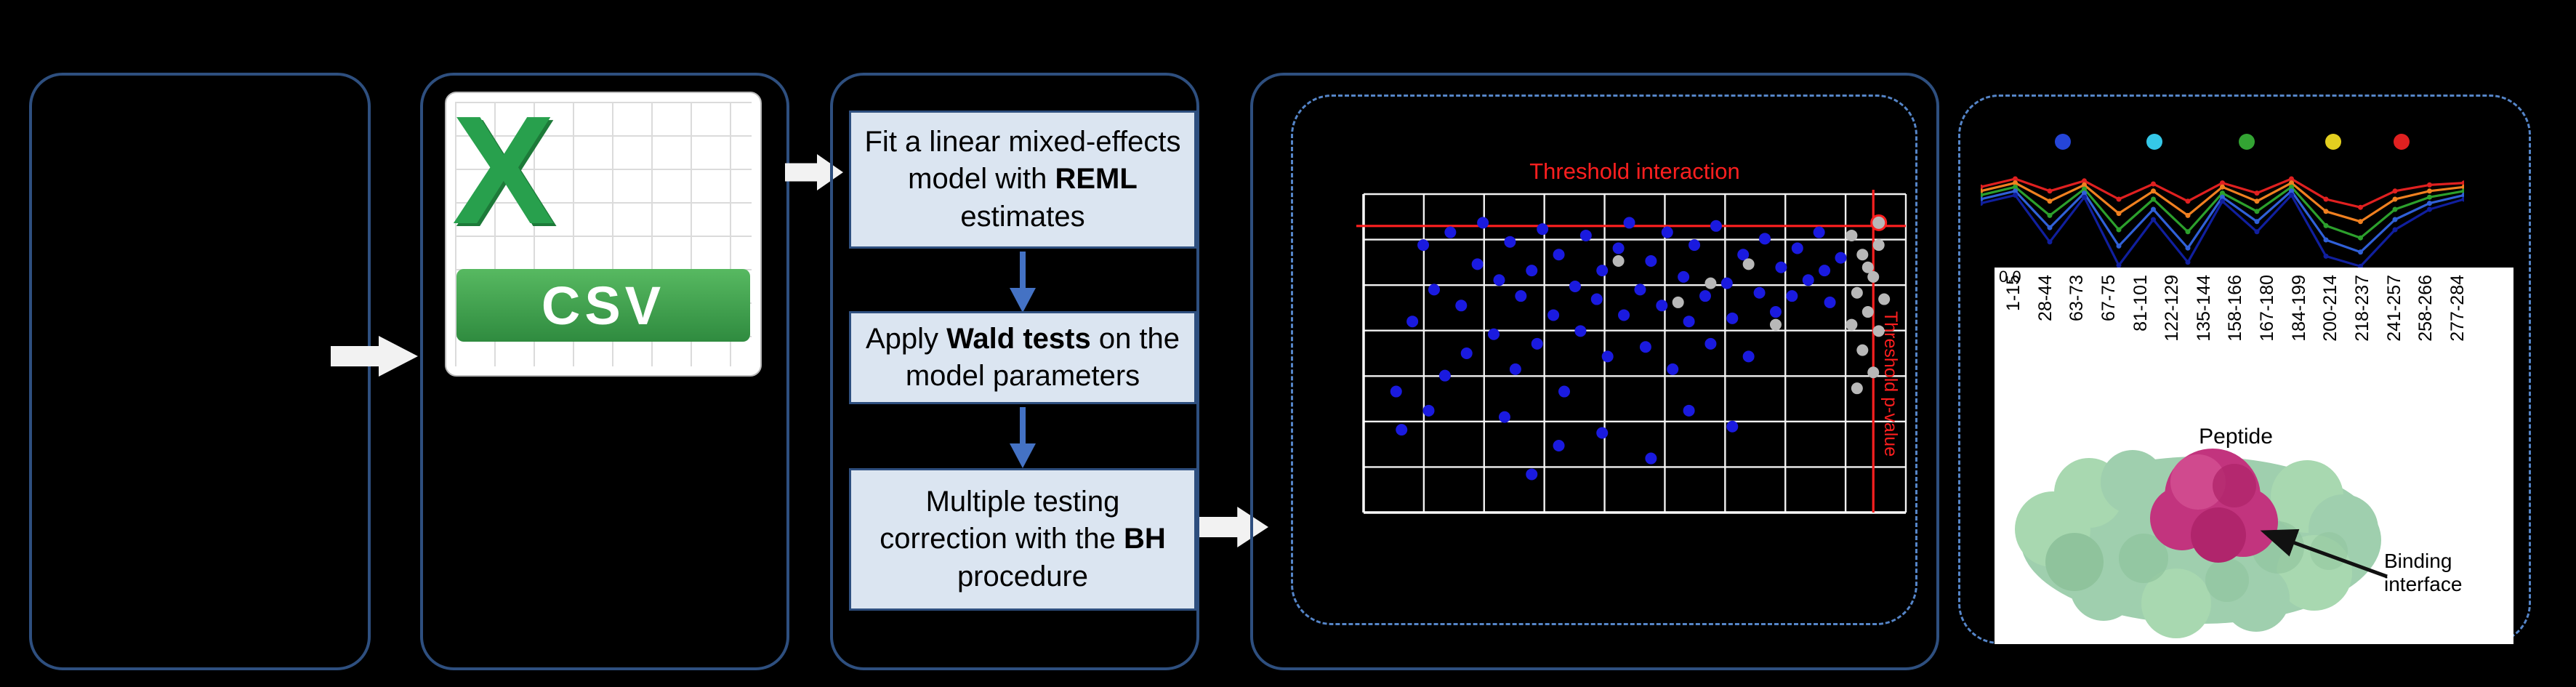  What do you see at coordinates (1023, 437) in the screenshot?
I see `down-arrow-2-icon` at bounding box center [1023, 437].